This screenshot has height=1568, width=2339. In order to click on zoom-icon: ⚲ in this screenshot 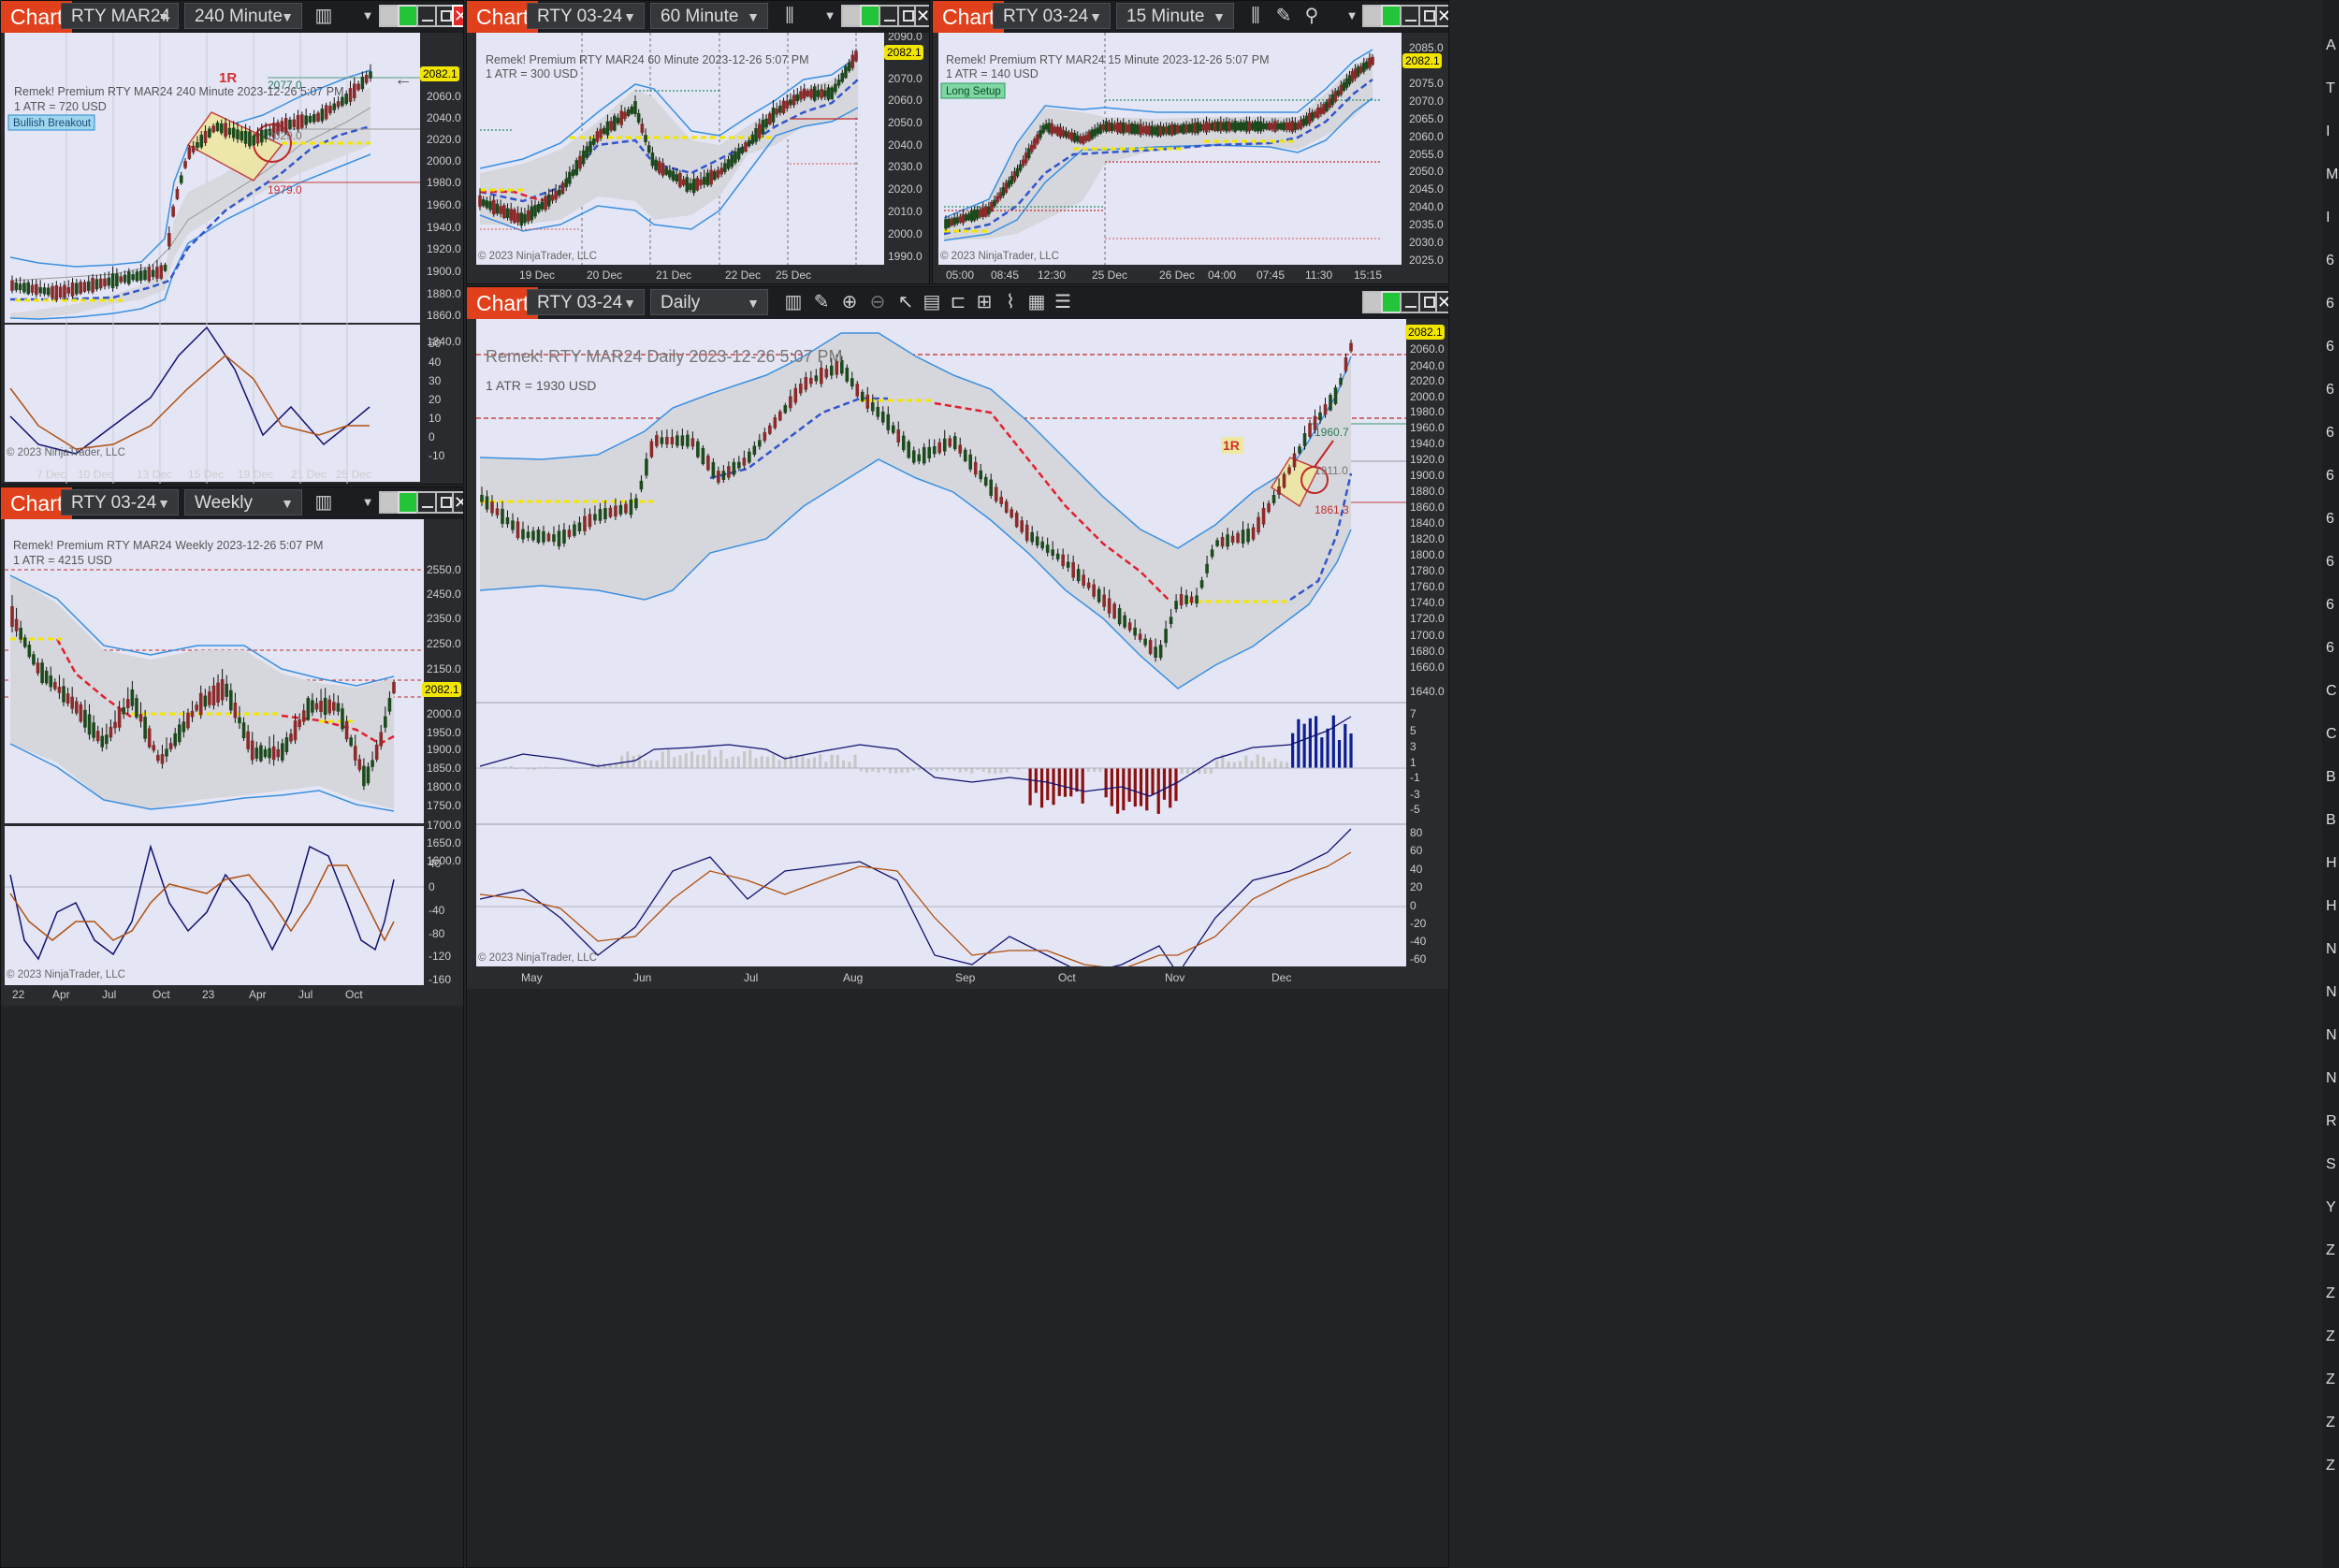, I will do `click(1311, 16)`.